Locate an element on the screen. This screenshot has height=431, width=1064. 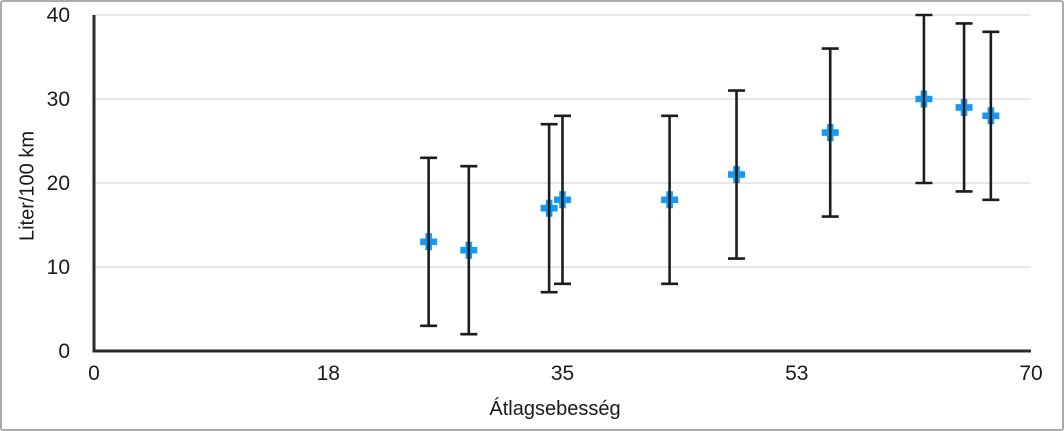
y-tick-label: 0 is located at coordinates (64, 351).